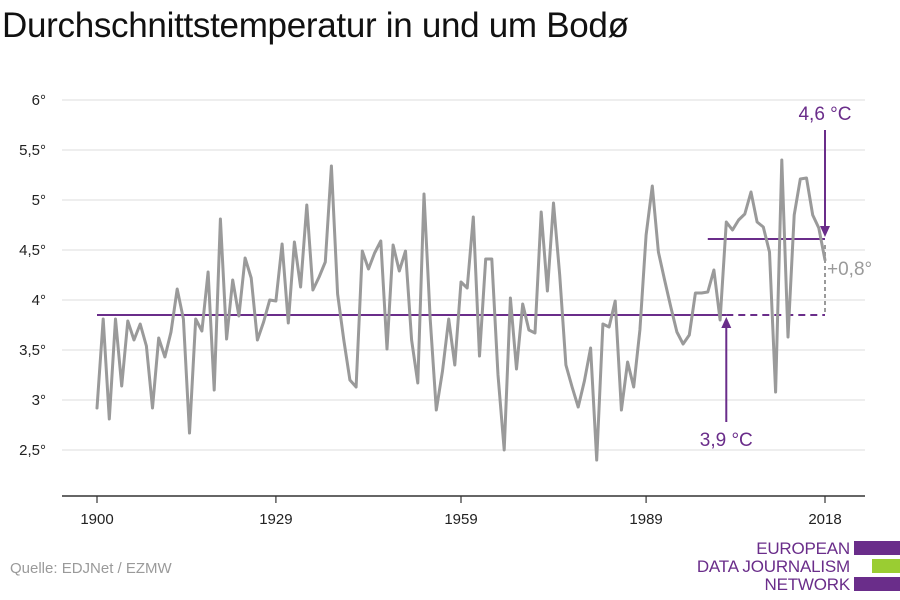  Describe the element at coordinates (773, 566) in the screenshot. I see `logo-text-line-2: DATA JOURNALISM` at that location.